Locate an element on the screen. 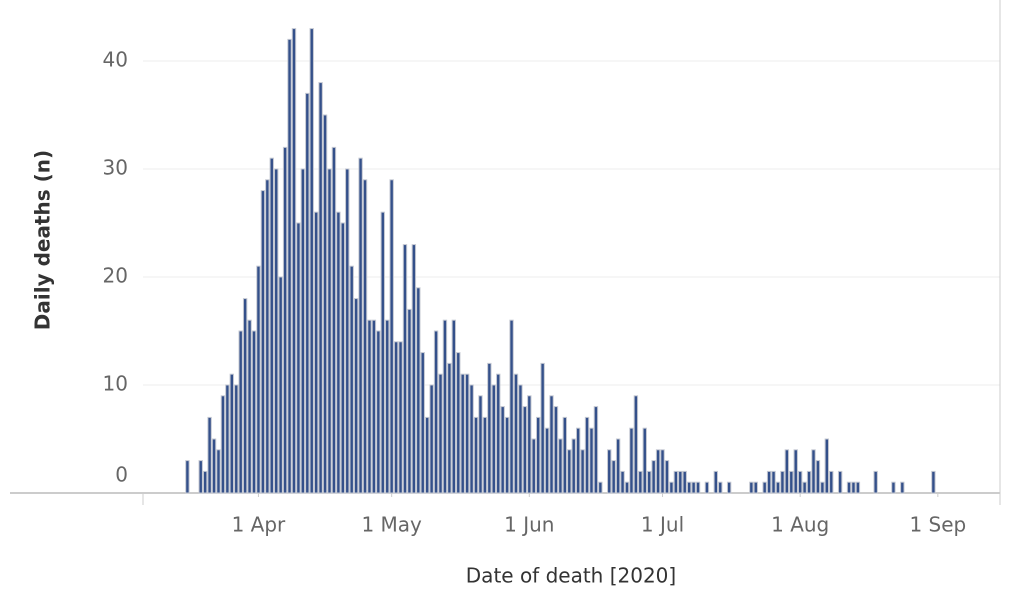  y-axis-title: Daily deaths (n) is located at coordinates (43, 240).